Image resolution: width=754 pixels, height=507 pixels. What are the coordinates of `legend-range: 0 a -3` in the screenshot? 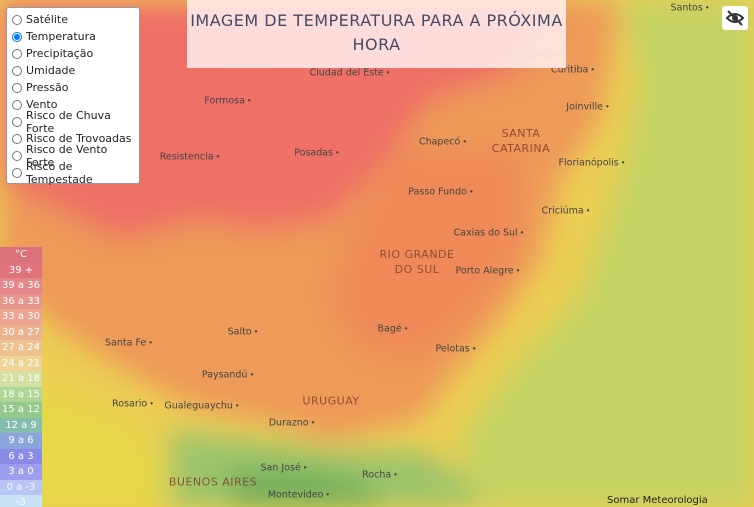 It's located at (21, 487).